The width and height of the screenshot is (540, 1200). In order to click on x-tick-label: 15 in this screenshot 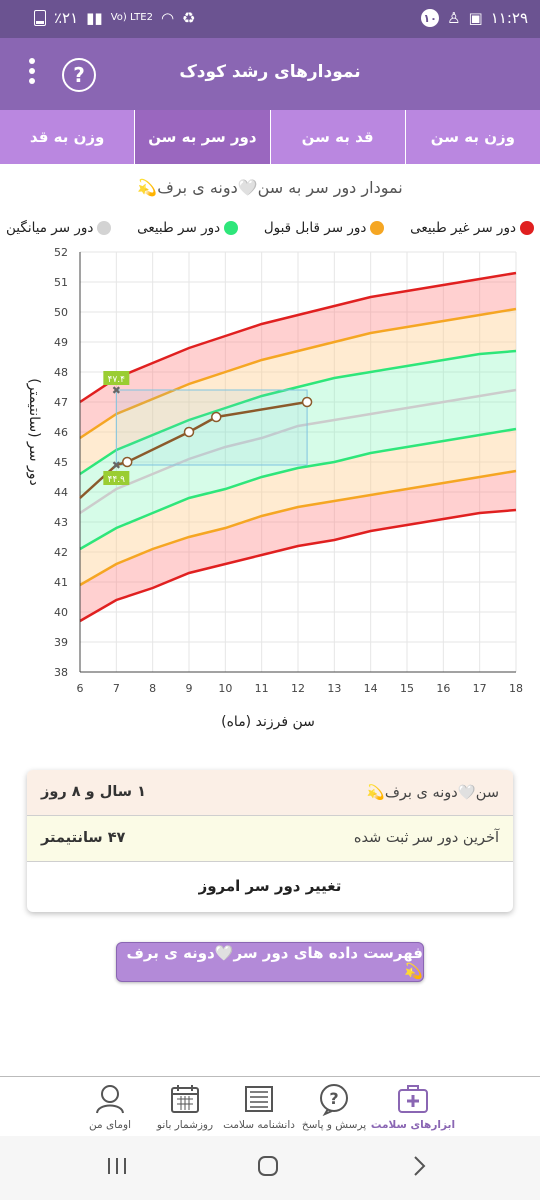, I will do `click(407, 688)`.